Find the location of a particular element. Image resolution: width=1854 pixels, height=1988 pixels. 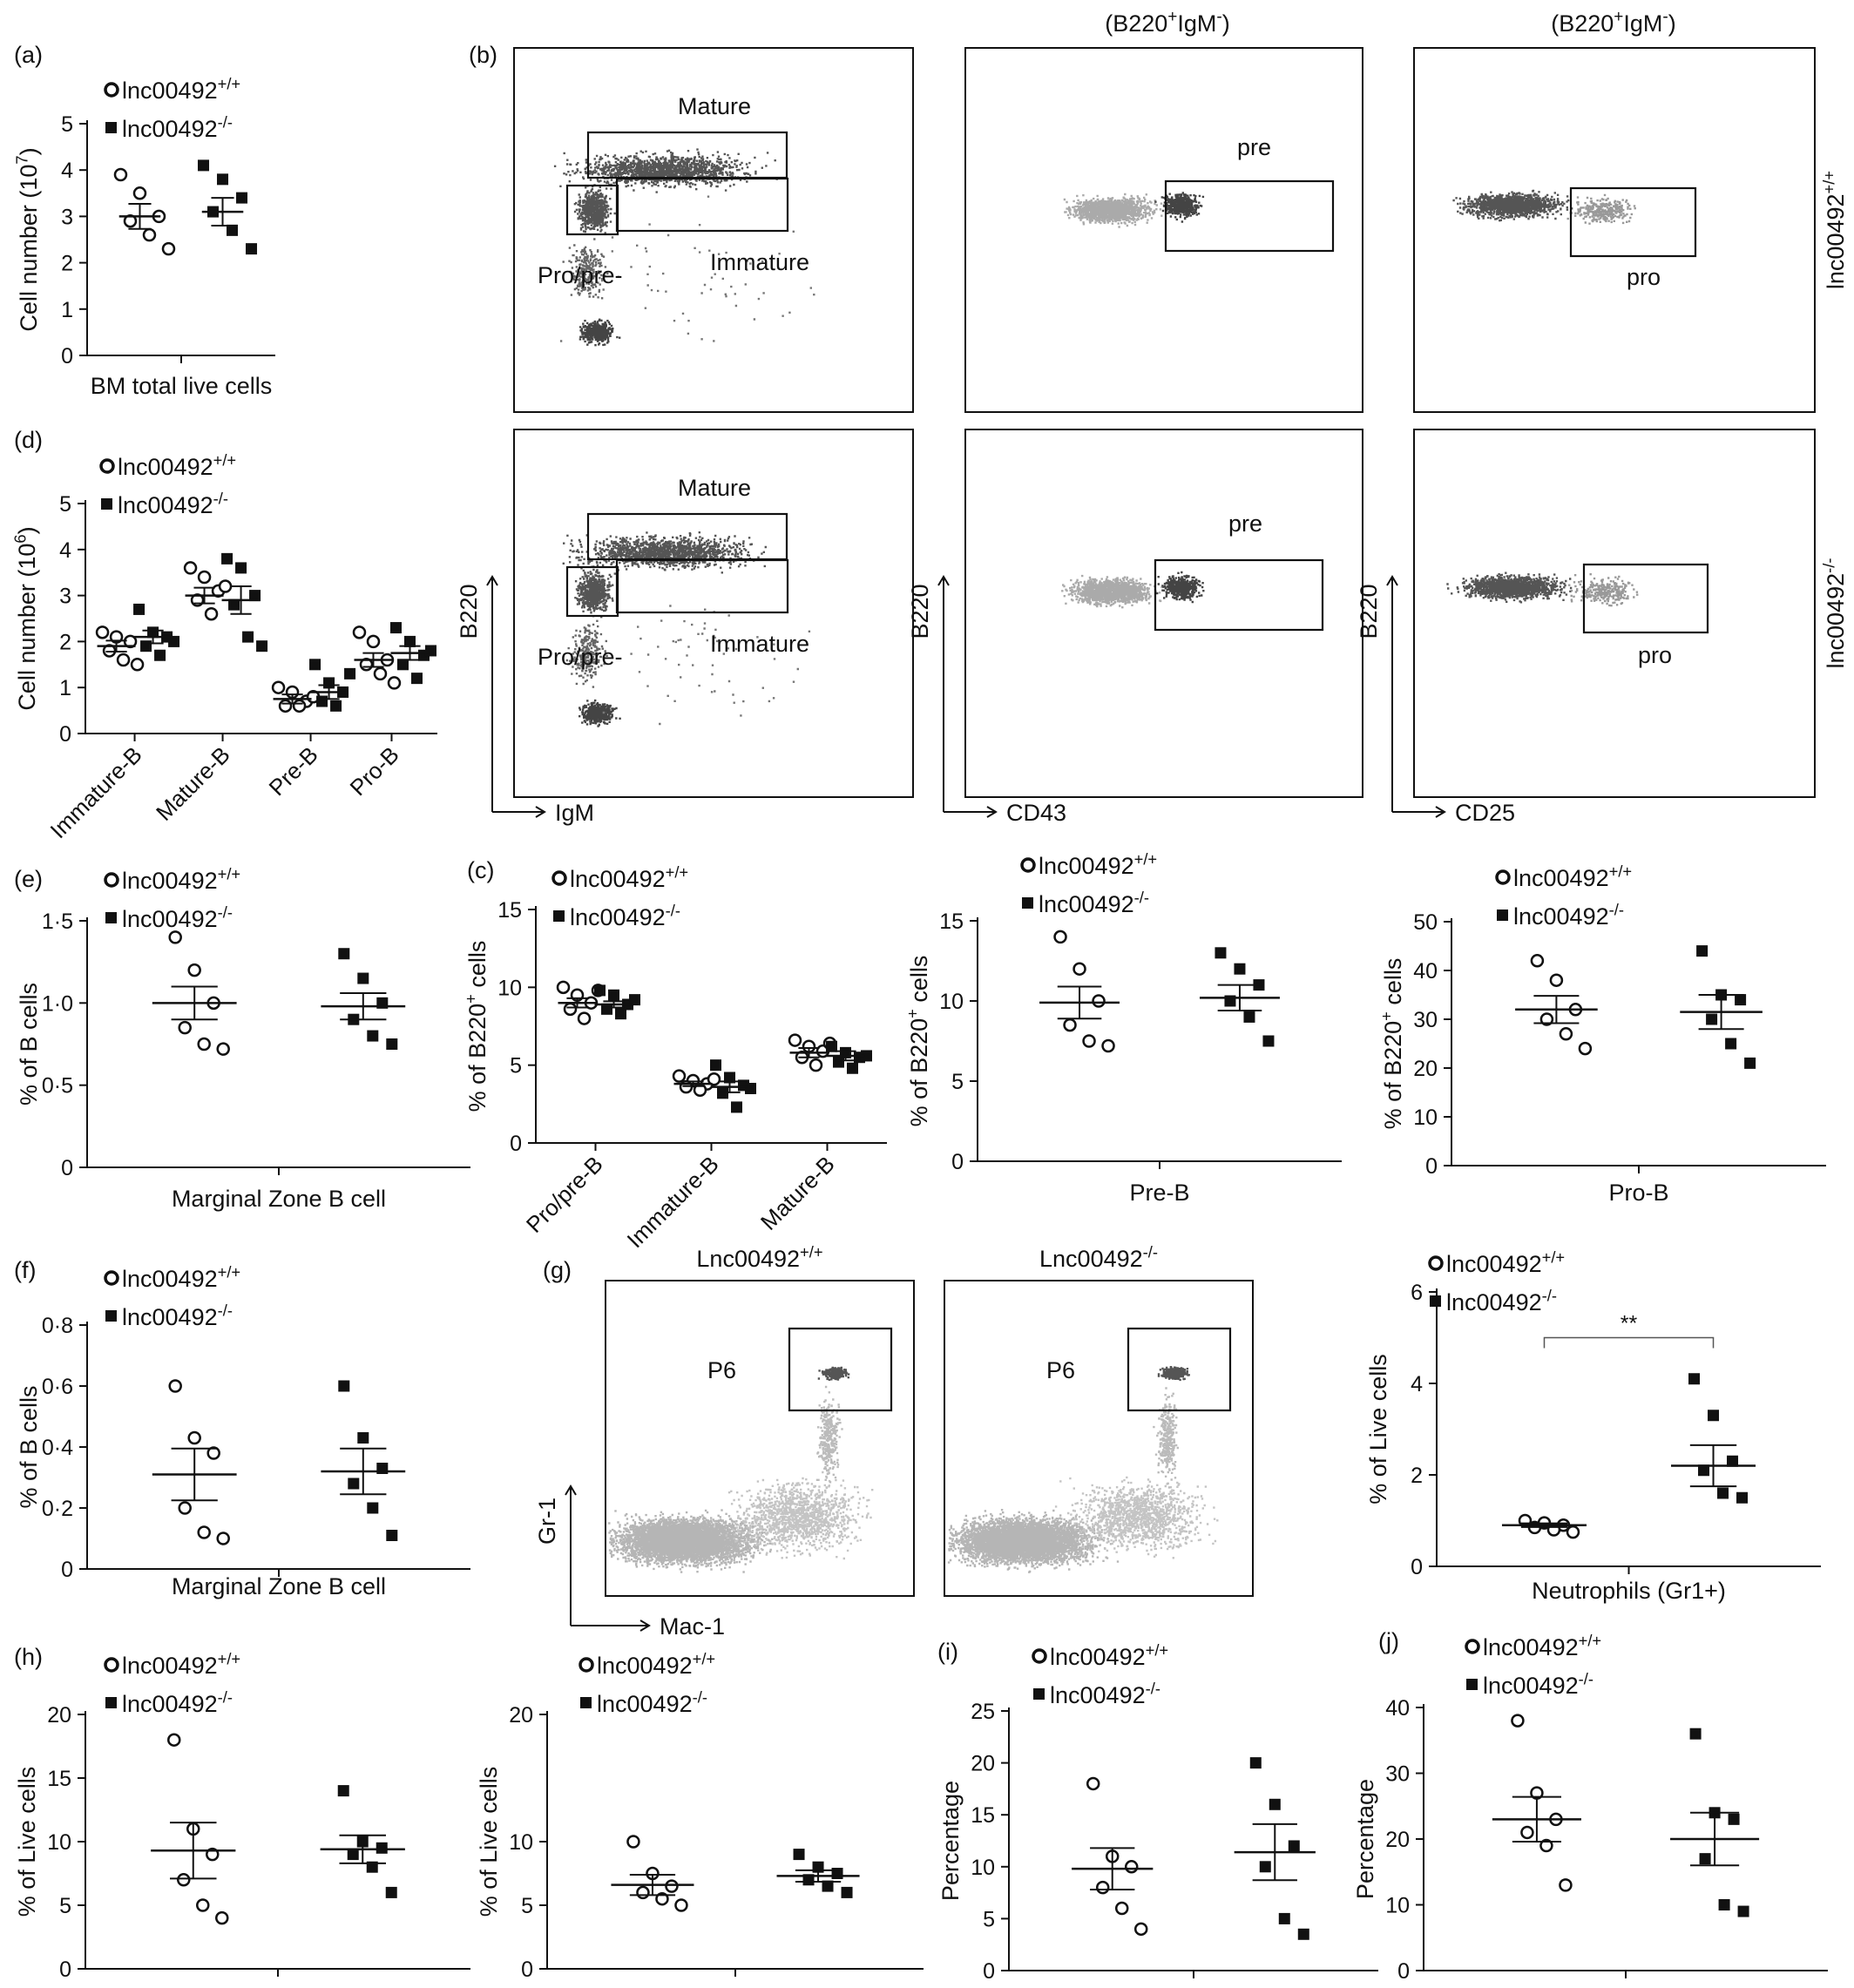

y-tick-label: 0·5 is located at coordinates (57, 1086).